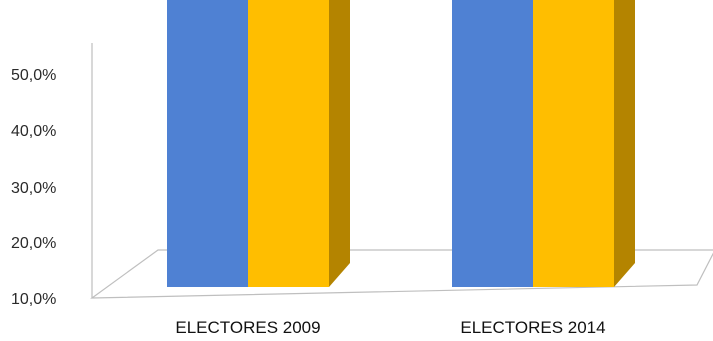 The image size is (713, 341). What do you see at coordinates (33, 131) in the screenshot?
I see `y-tick-label: 40,0%` at bounding box center [33, 131].